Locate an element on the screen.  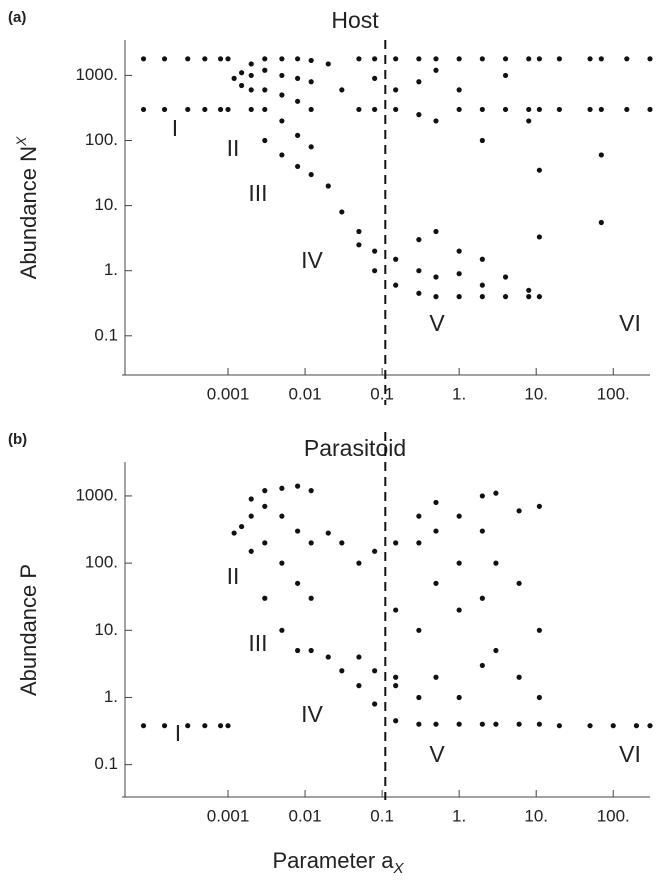
x-tick-label: 1. is located at coordinates (459, 393).